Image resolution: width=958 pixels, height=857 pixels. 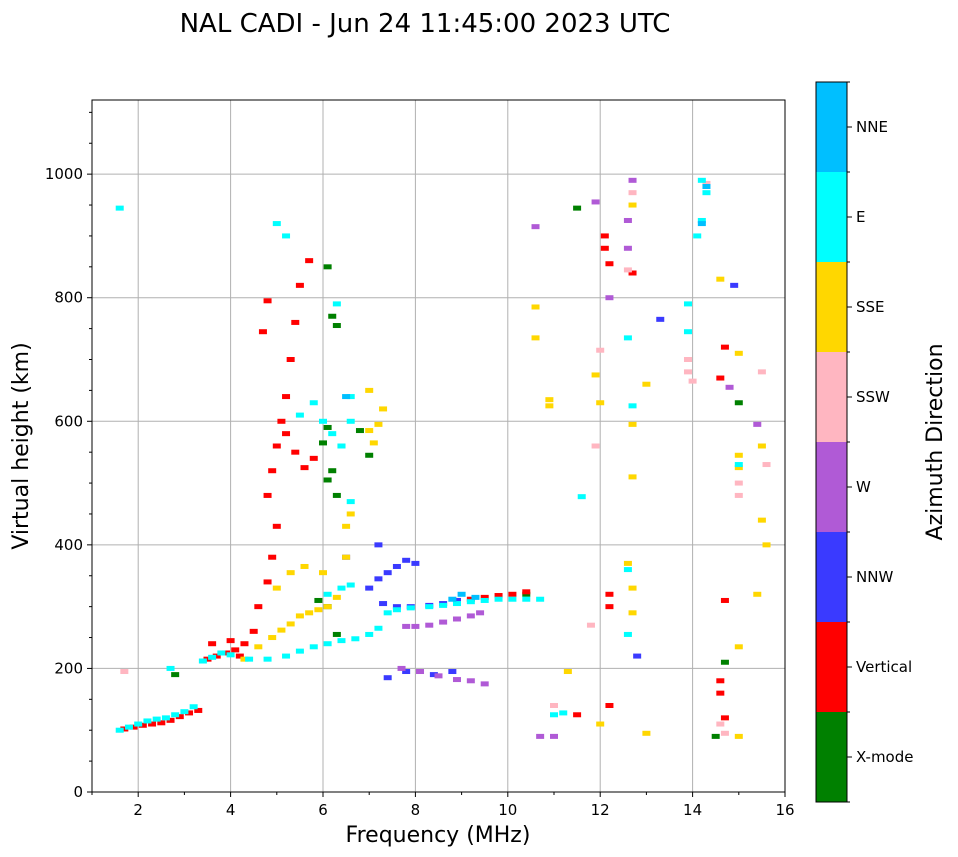 What do you see at coordinates (860, 217) in the screenshot?
I see `colorbar-tick-label: E` at bounding box center [860, 217].